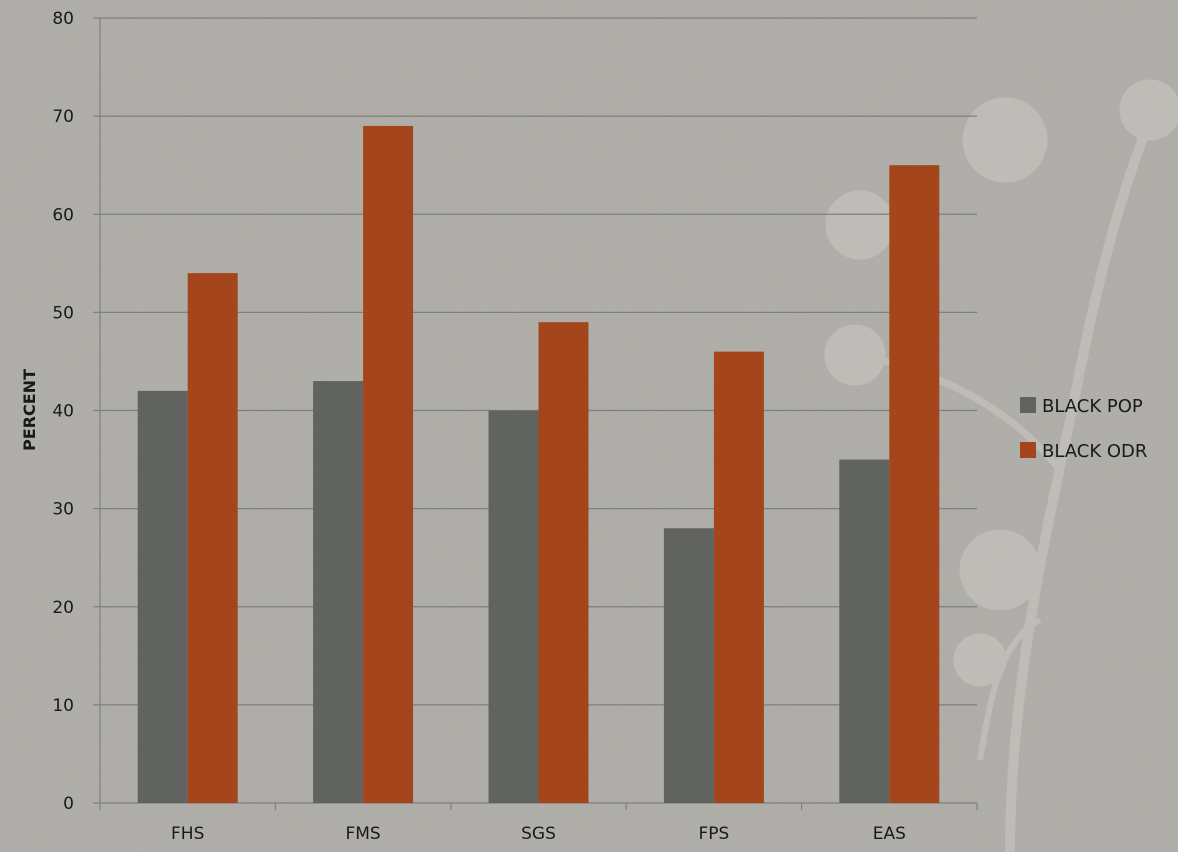  I want to click on bar-black-odr-fhs, so click(212, 538).